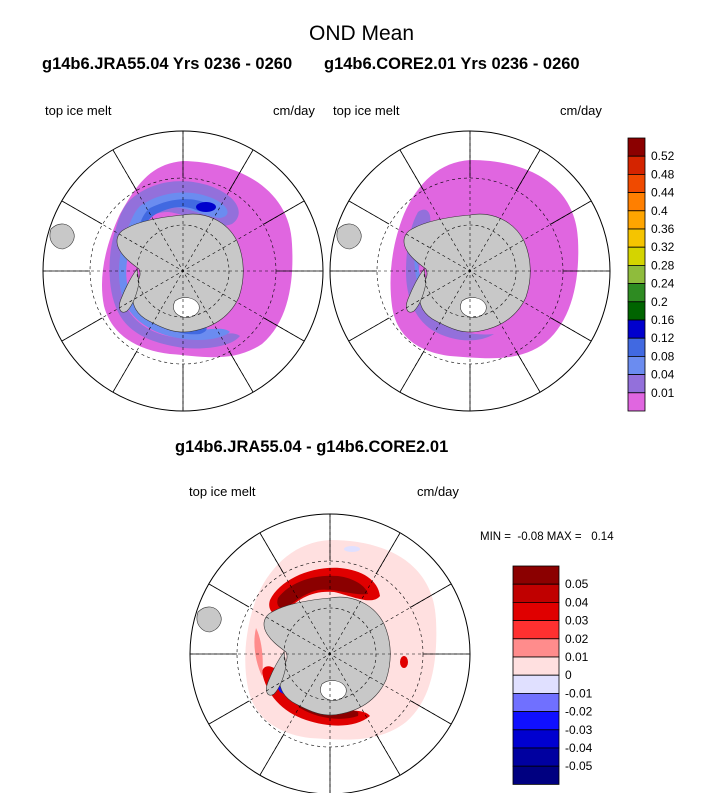 The height and width of the screenshot is (793, 723). What do you see at coordinates (581, 110) in the screenshot?
I see `run2-units-label: cm/day` at bounding box center [581, 110].